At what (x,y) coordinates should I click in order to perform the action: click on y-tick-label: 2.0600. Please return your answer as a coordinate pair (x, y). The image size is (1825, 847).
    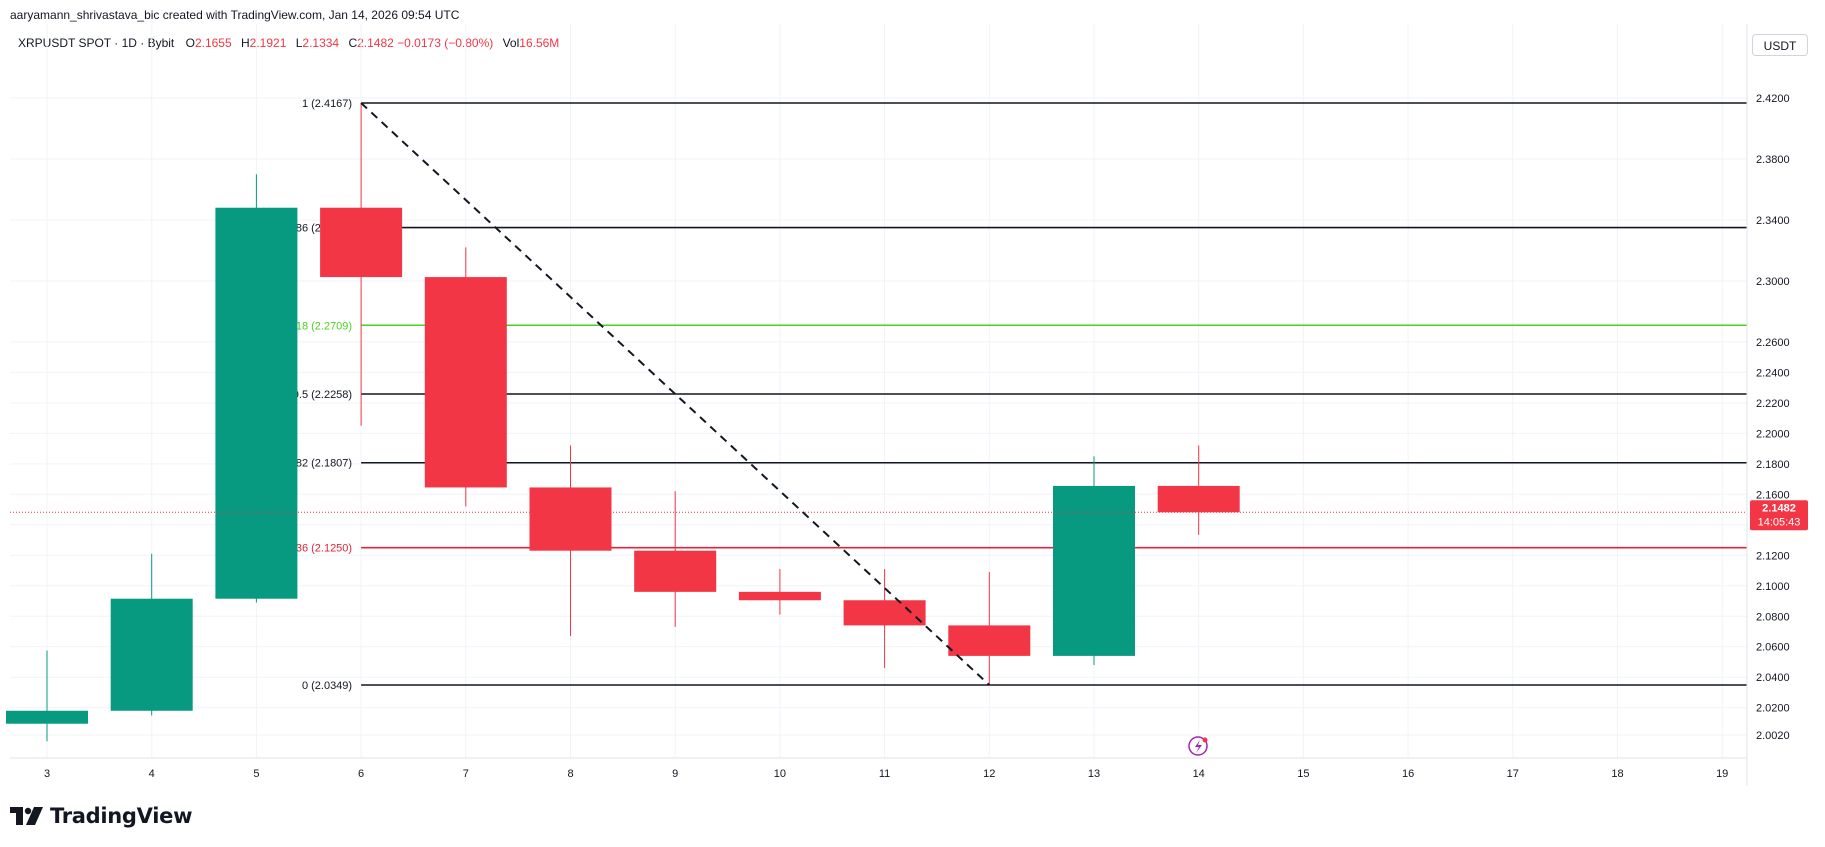
    Looking at the image, I should click on (1773, 648).